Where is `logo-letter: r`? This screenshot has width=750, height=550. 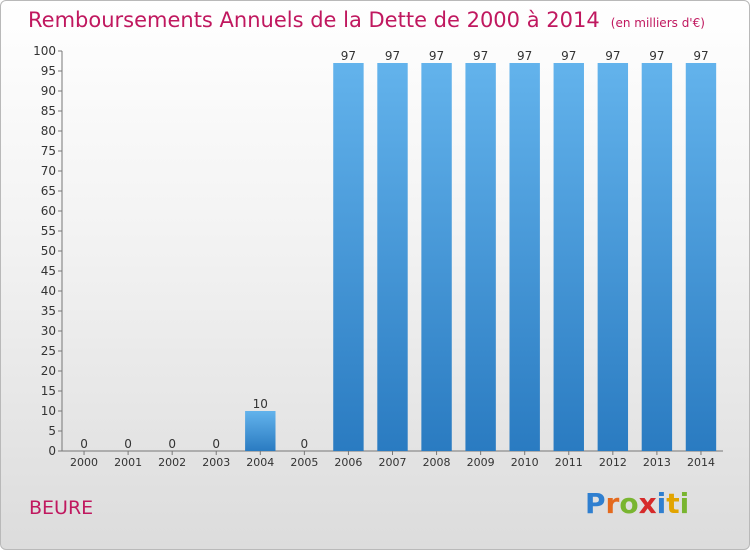 logo-letter: r is located at coordinates (612, 503).